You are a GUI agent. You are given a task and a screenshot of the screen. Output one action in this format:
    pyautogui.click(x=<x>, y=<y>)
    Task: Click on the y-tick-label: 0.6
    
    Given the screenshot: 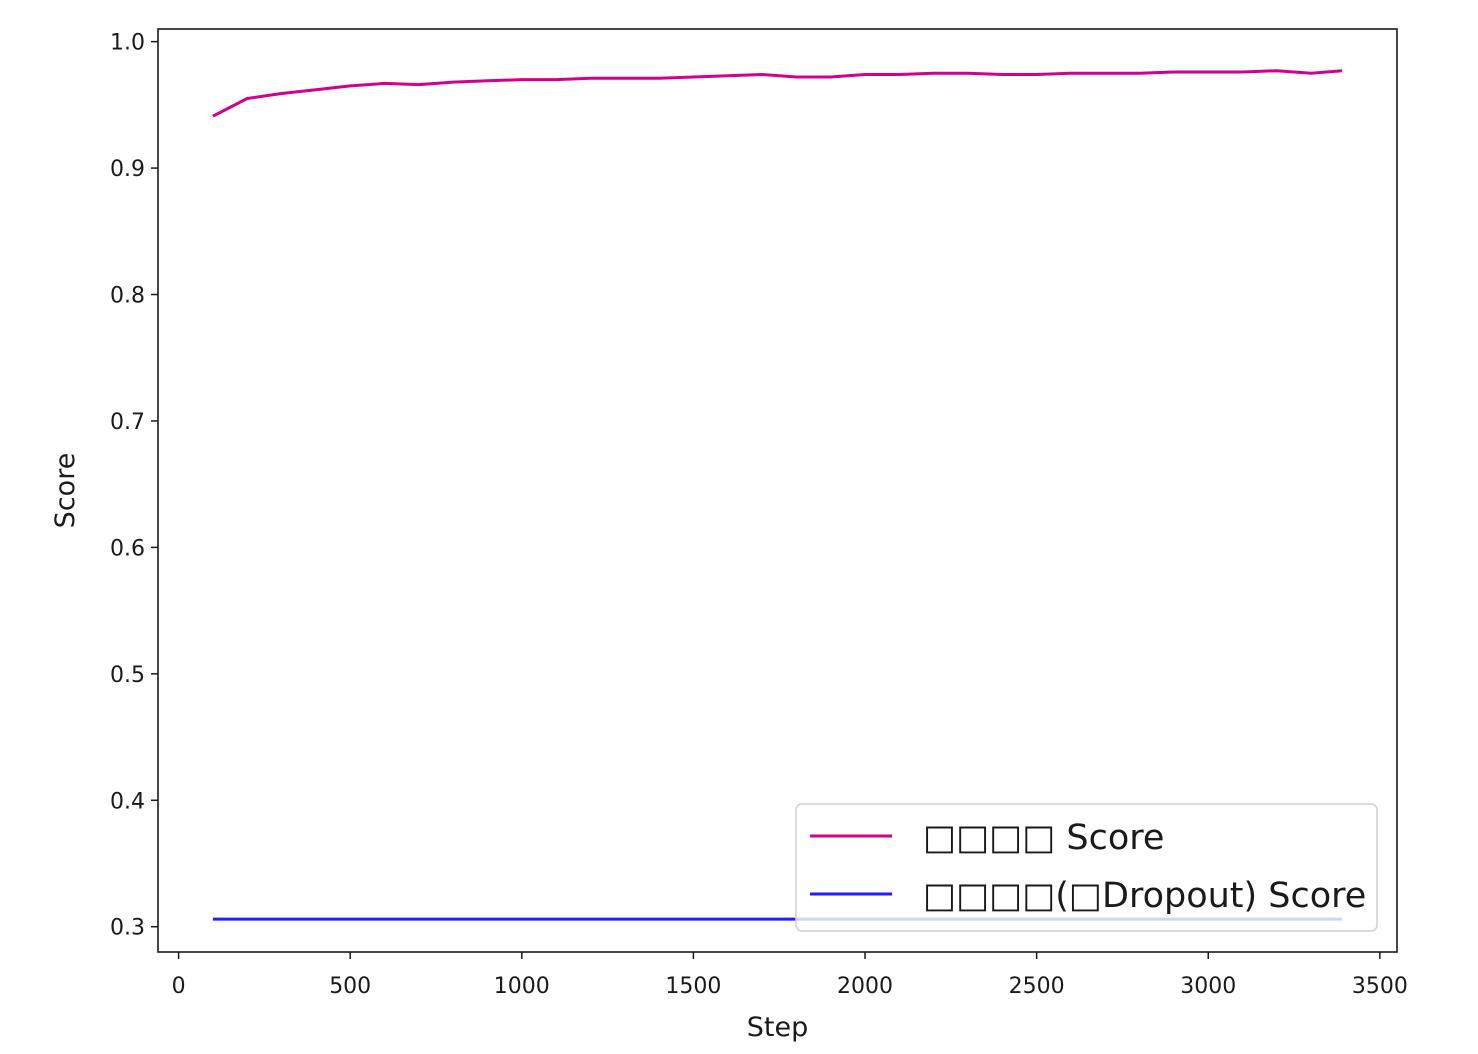 What is the action you would take?
    pyautogui.click(x=127, y=548)
    